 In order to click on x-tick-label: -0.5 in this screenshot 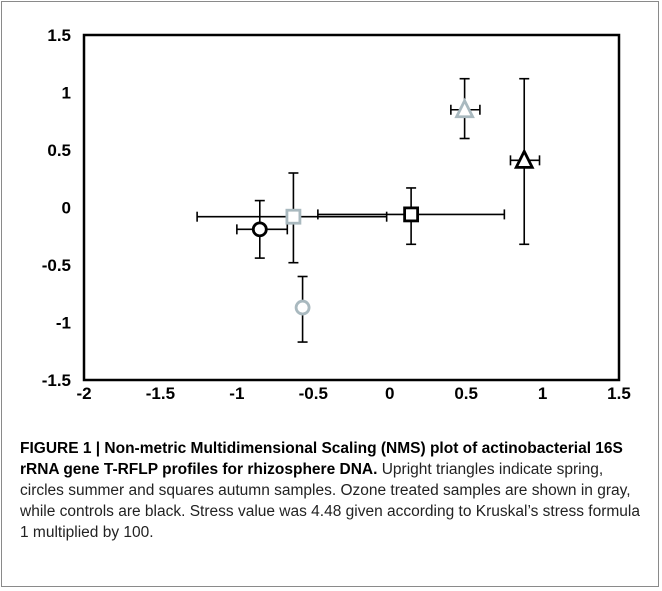, I will do `click(313, 393)`.